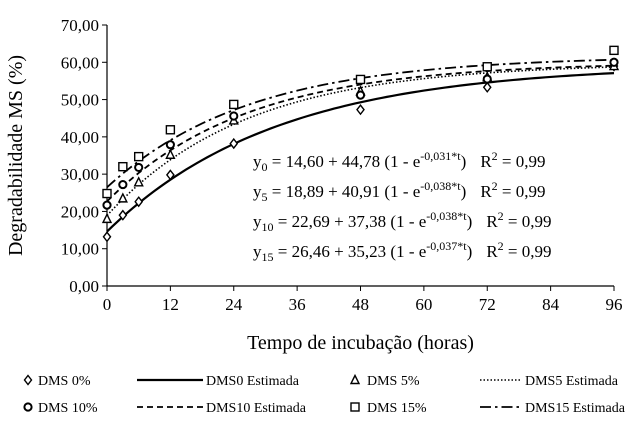 The height and width of the screenshot is (421, 627). Describe the element at coordinates (80, 249) in the screenshot. I see `y-tick-label: 10,00` at that location.